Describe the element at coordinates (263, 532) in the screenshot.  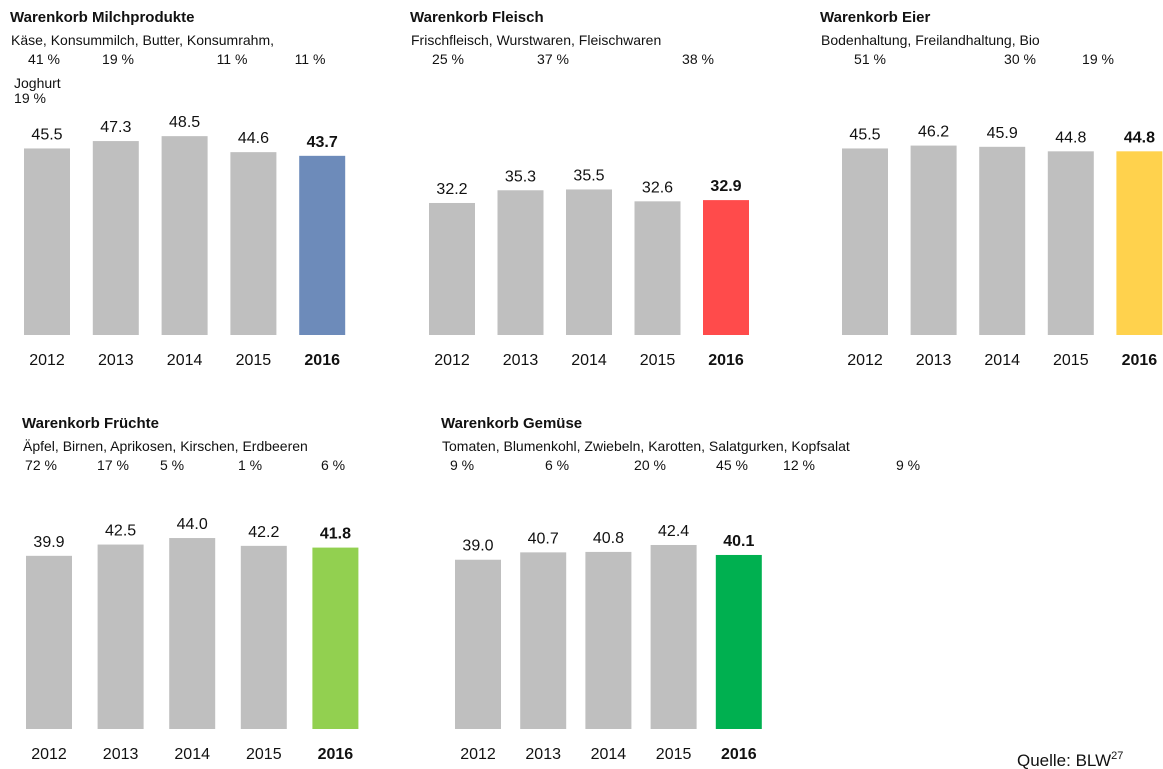
I see `value-label: 42.2` at that location.